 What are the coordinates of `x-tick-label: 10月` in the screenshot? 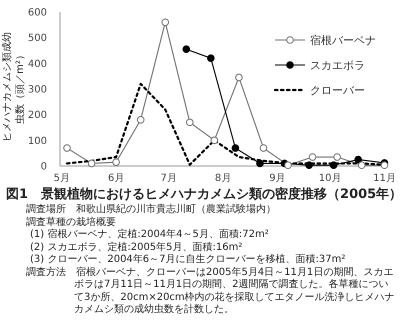 It's located at (330, 178).